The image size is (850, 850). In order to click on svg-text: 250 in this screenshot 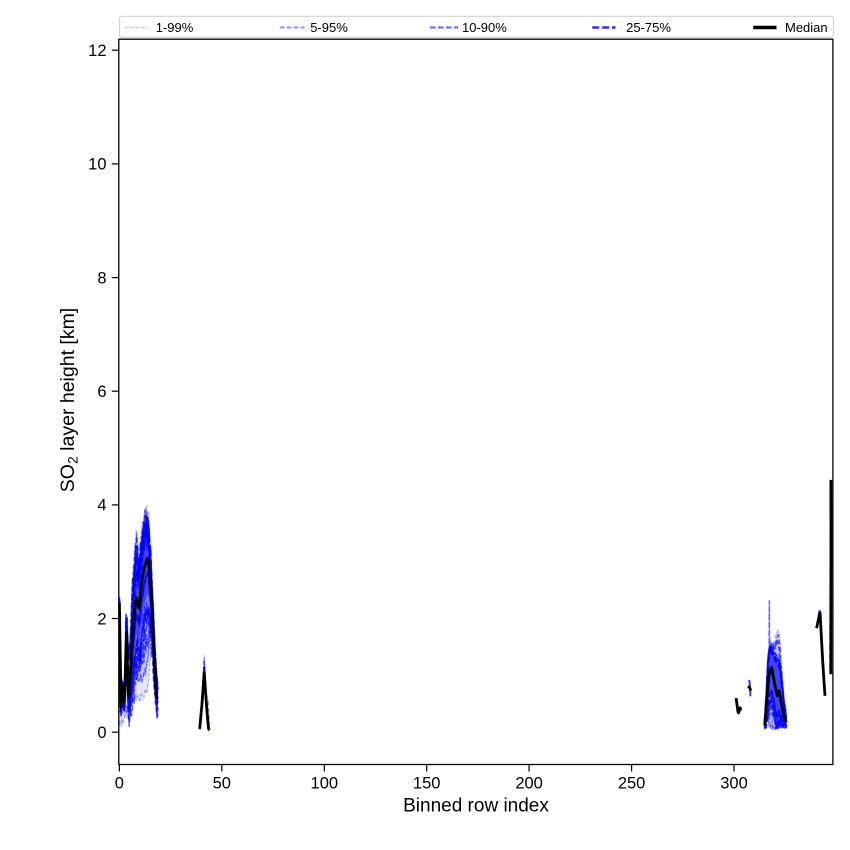, I will do `click(632, 784)`.